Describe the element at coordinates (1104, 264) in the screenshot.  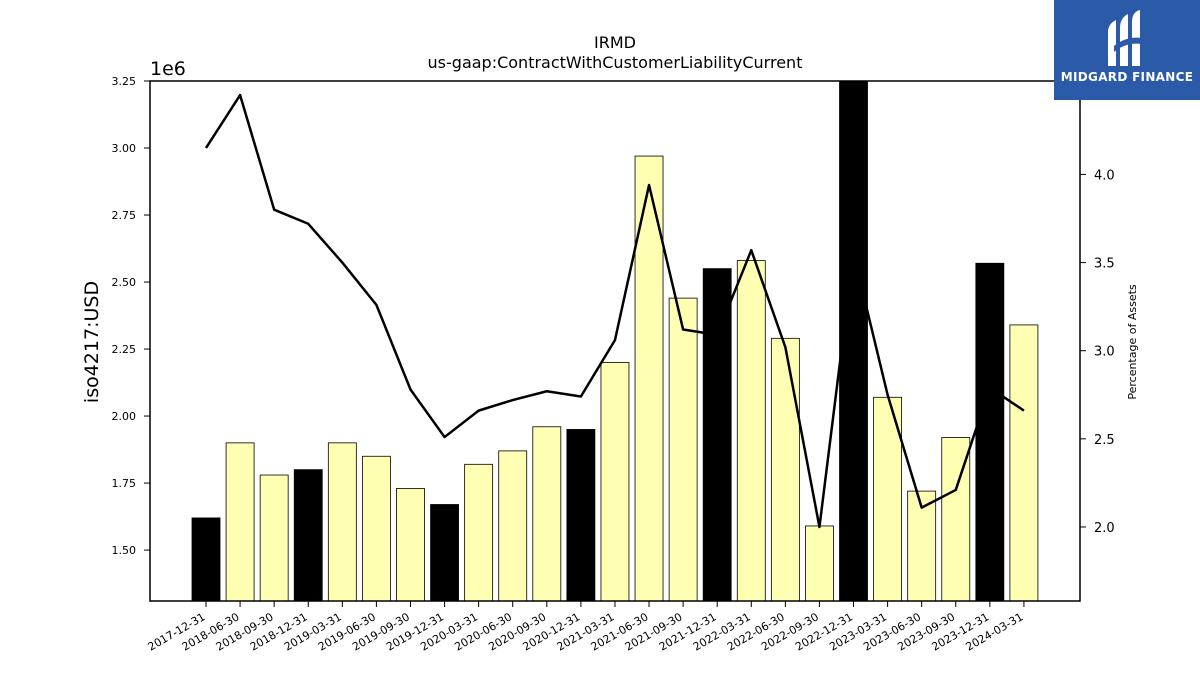
I see `y2-tick-label: 3.5` at that location.